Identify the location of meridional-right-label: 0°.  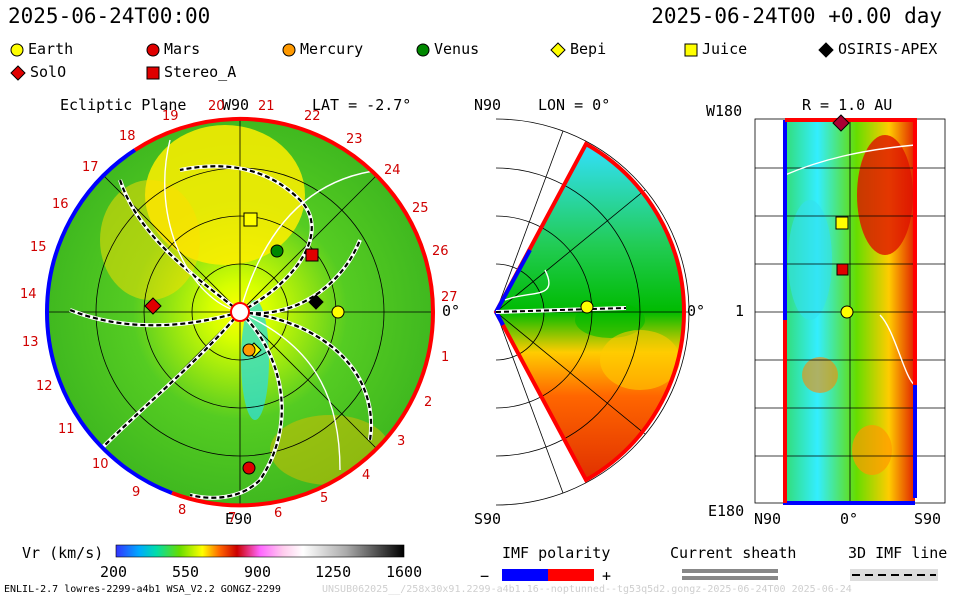
(696, 311).